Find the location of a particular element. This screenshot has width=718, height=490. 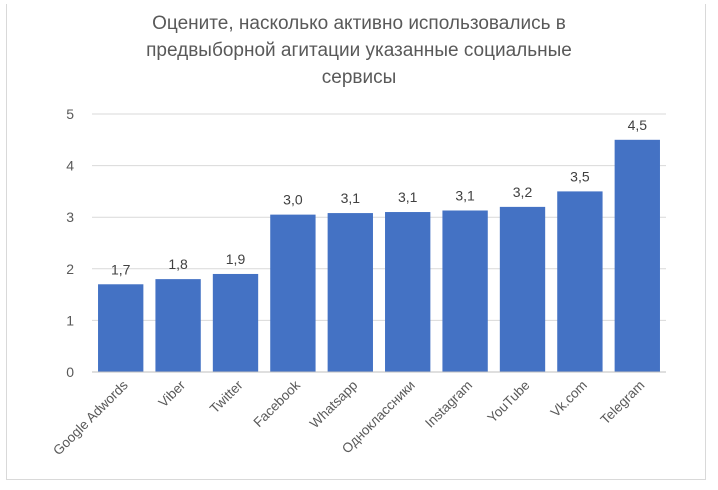

data-label-8: 3,5 is located at coordinates (580, 176).